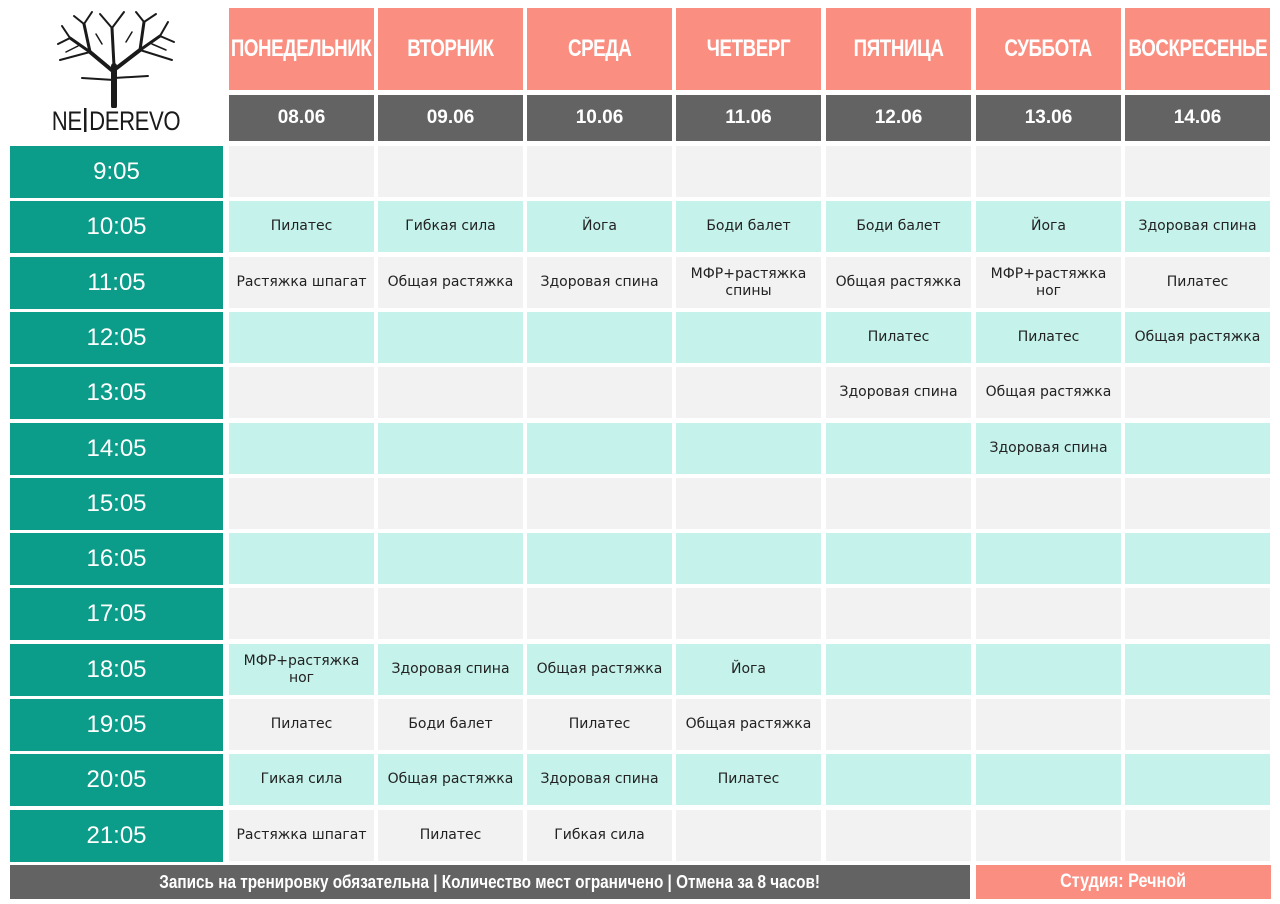 This screenshot has height=904, width=1280. I want to click on schedule-cell: Гикая сила, so click(301, 779).